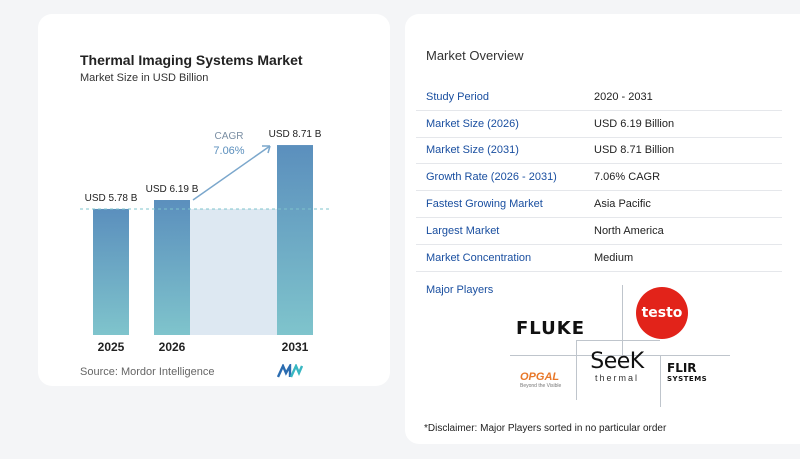 This screenshot has width=800, height=459. I want to click on bar-2026, so click(172, 267).